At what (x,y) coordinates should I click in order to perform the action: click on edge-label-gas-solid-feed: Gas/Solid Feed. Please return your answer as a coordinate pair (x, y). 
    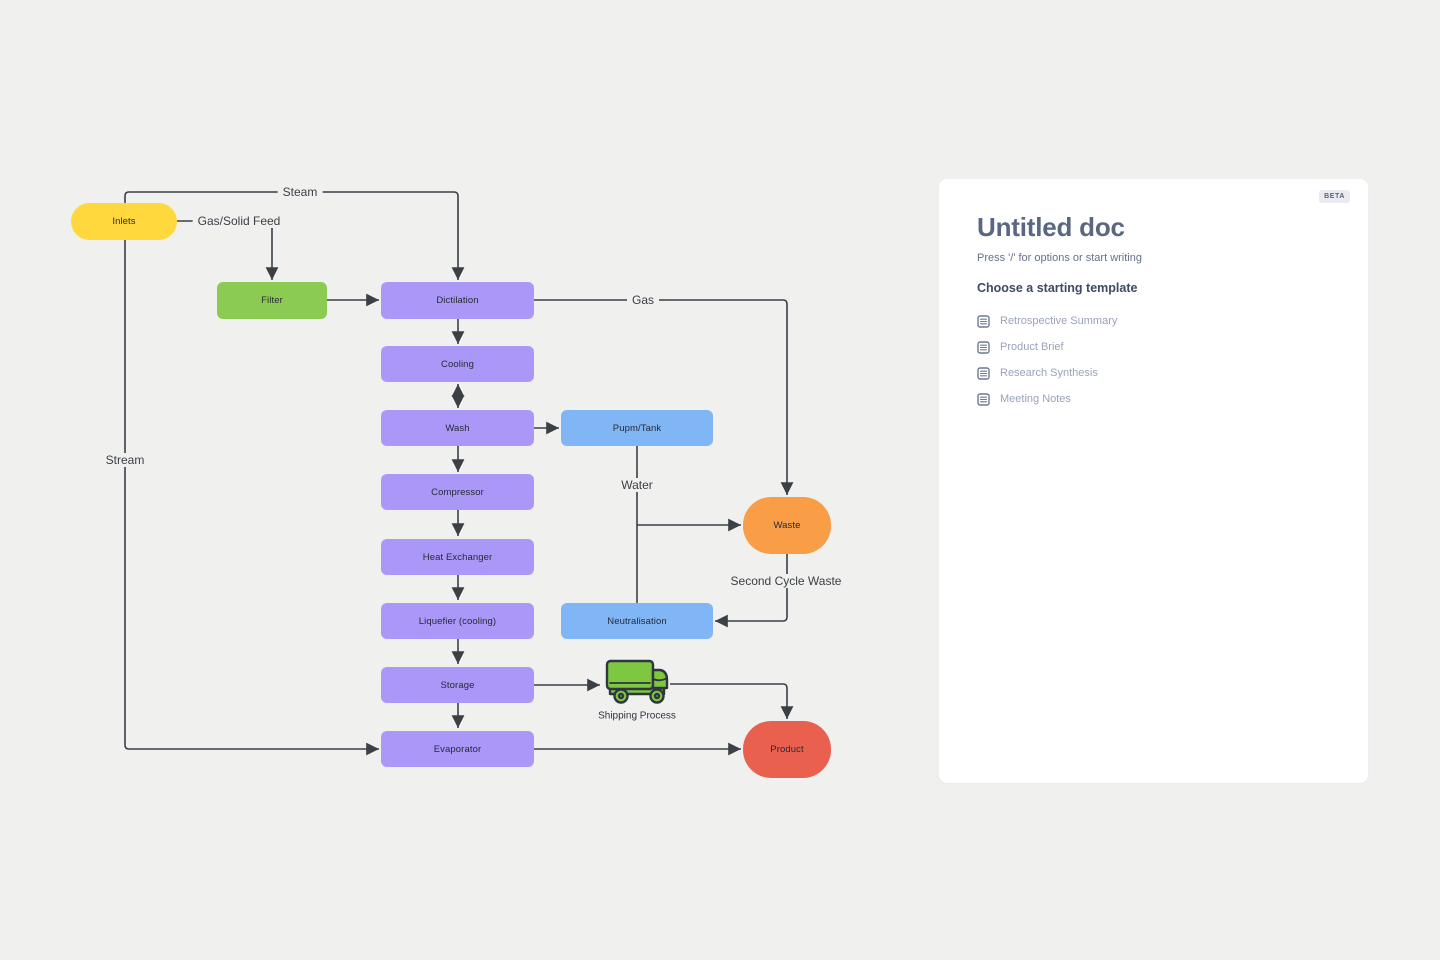
    Looking at the image, I should click on (239, 221).